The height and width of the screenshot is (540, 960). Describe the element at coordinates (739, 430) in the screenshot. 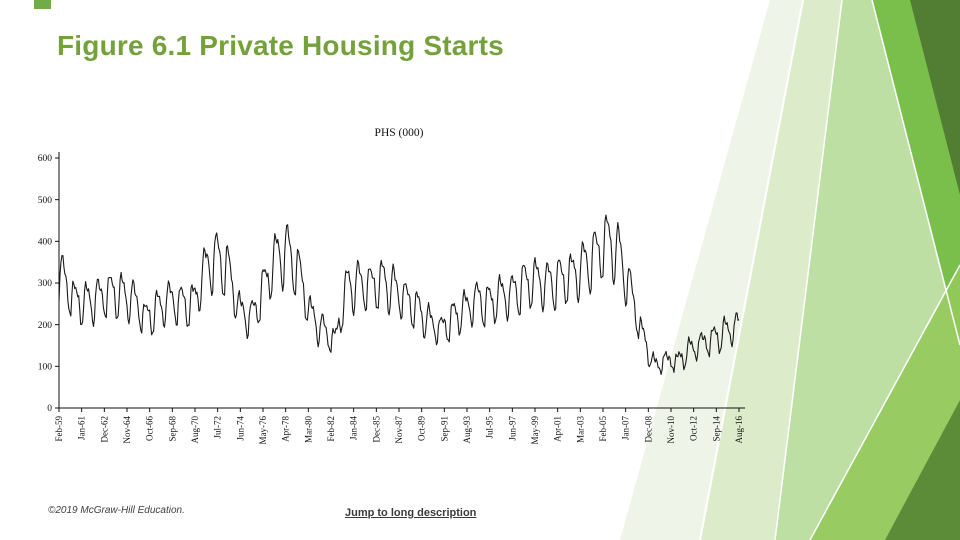

I see `x-tick-label: Aug-16` at that location.